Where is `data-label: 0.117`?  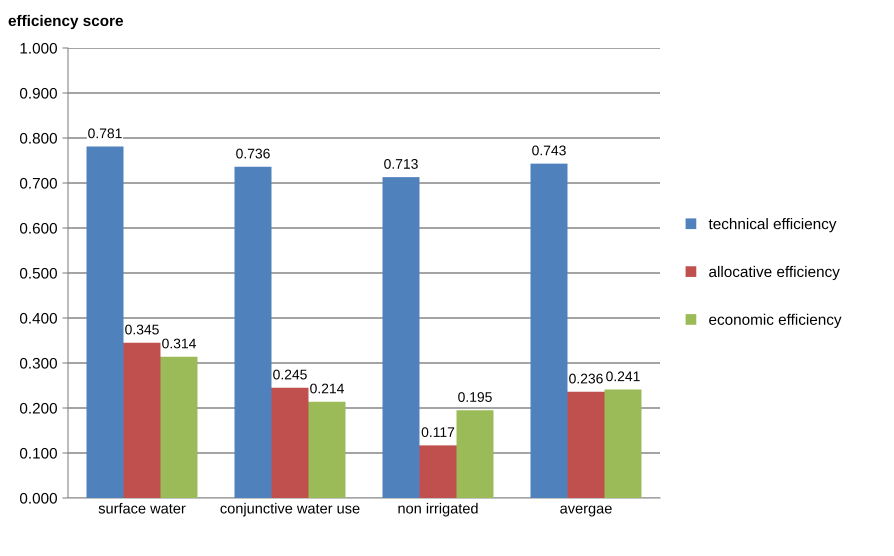 data-label: 0.117 is located at coordinates (438, 432).